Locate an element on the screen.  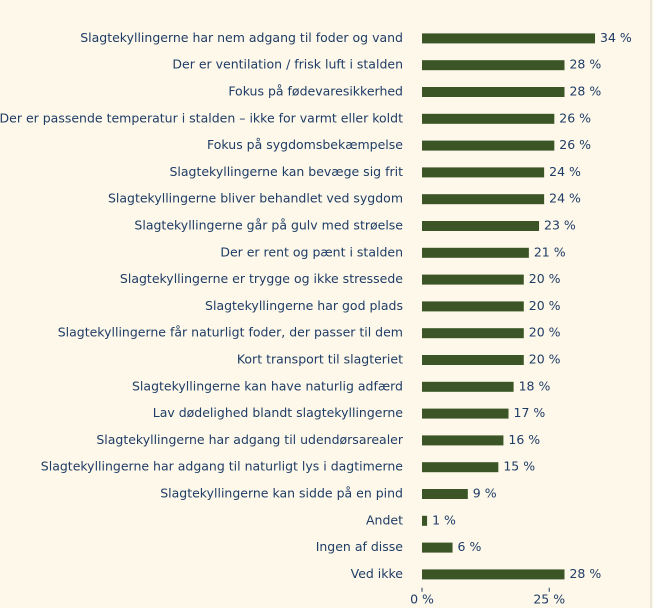
value-label: 16 % is located at coordinates (524, 439).